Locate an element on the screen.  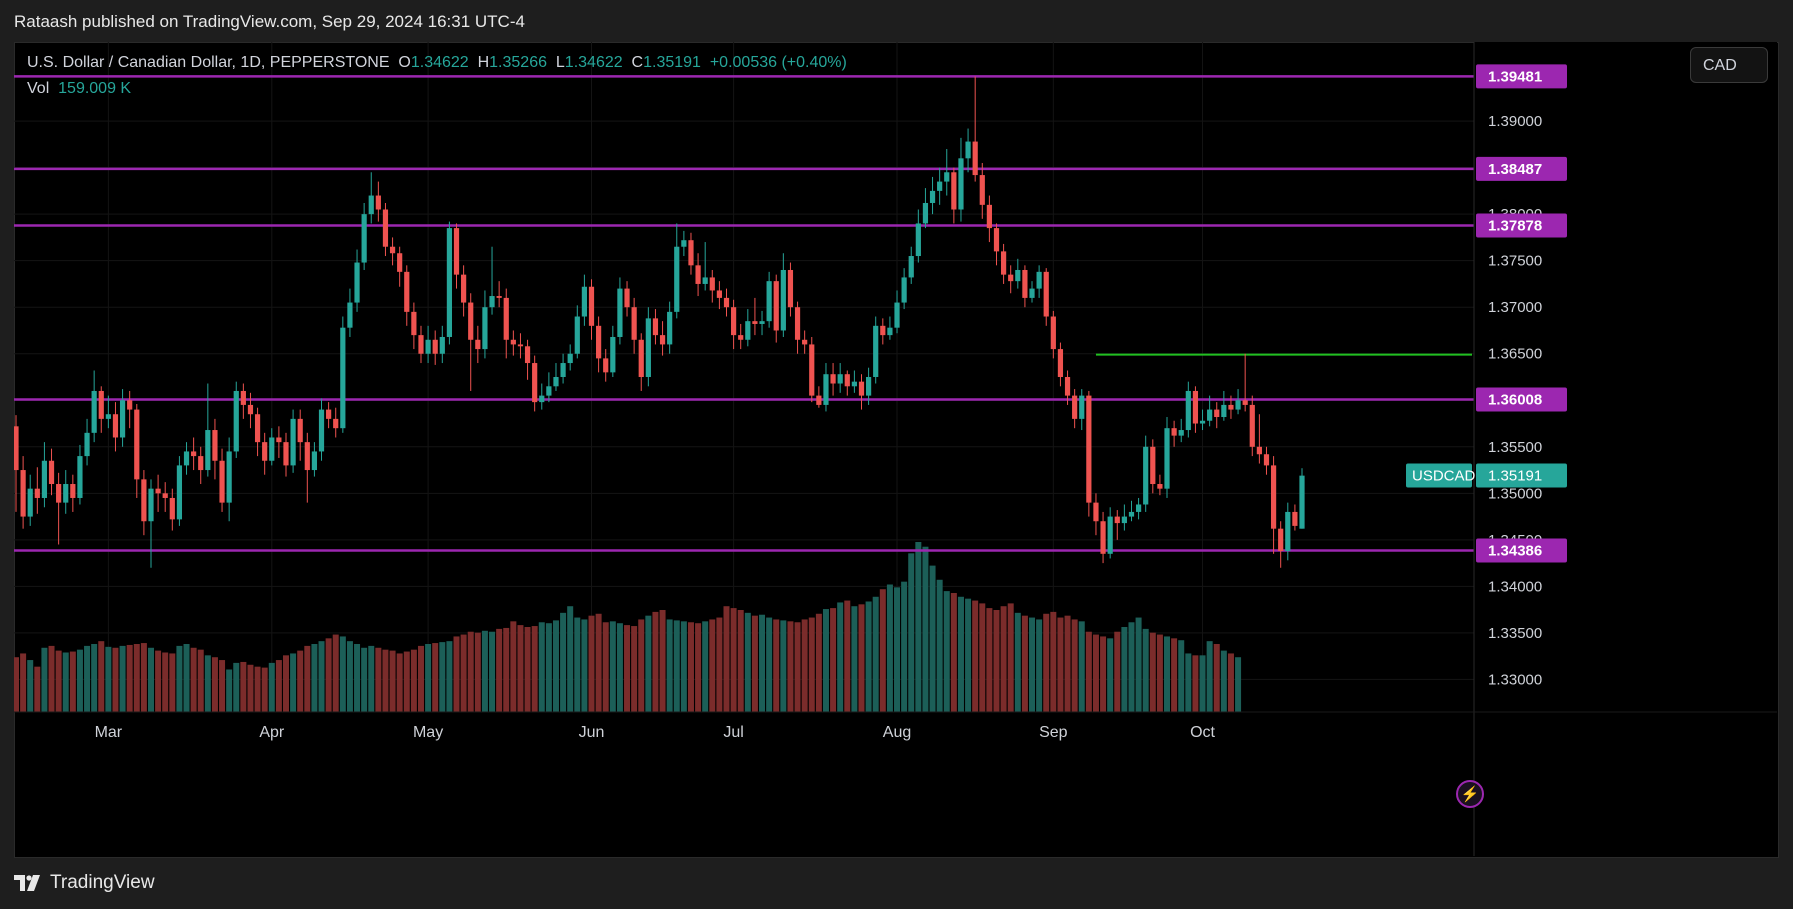
open-value: 1.34622 is located at coordinates (439, 62).